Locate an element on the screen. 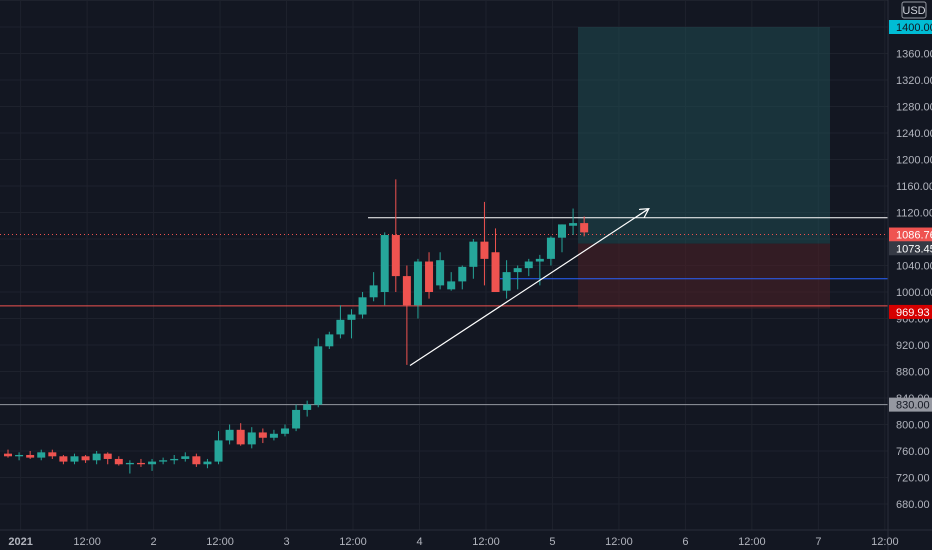 The image size is (932, 550). ascending-trendline is located at coordinates (528, 288).